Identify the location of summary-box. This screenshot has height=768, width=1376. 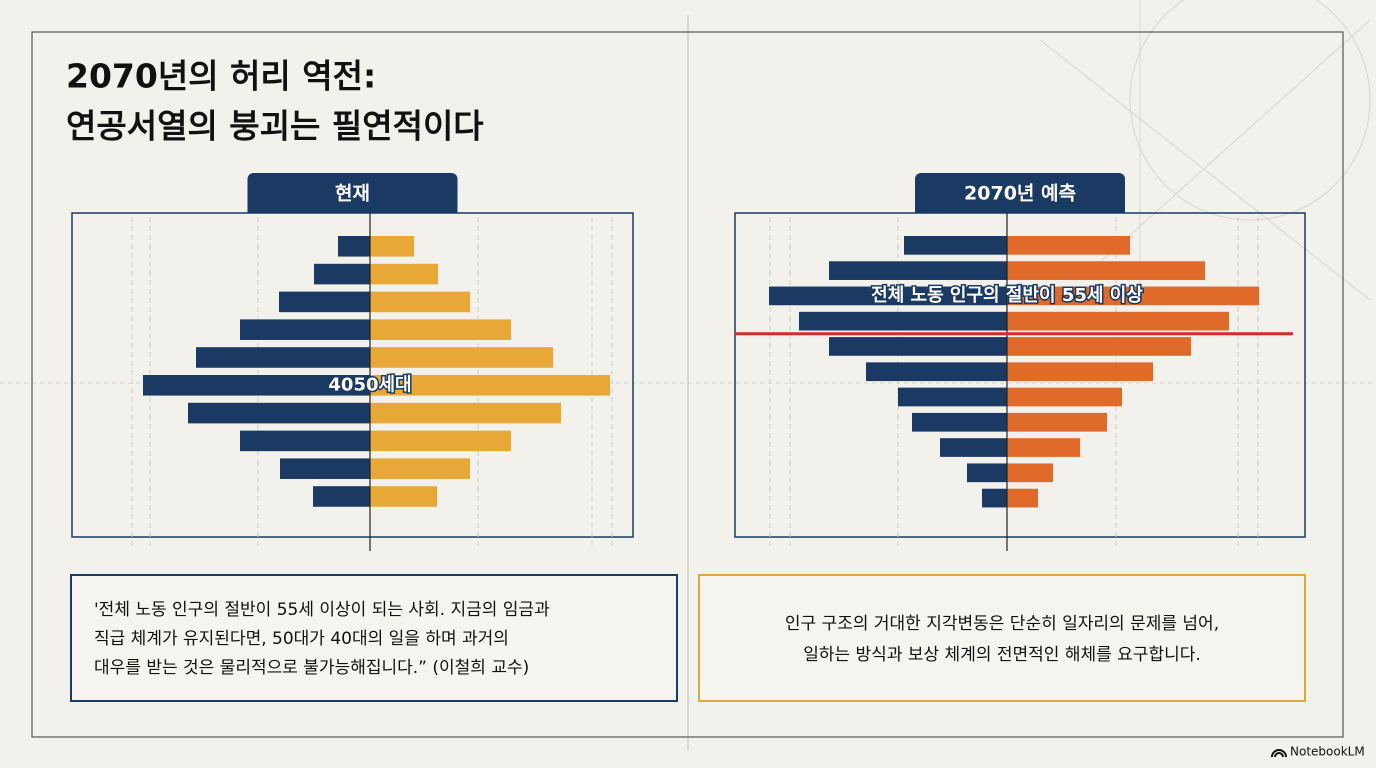
(1002, 638).